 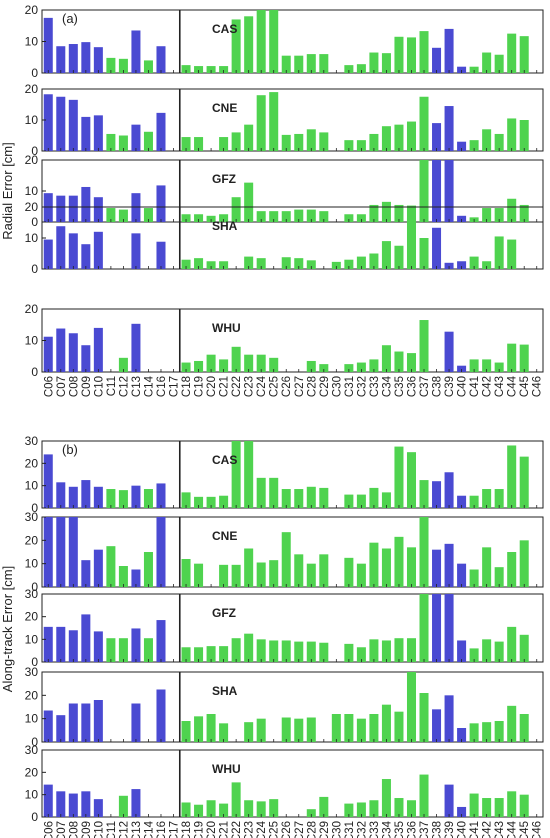 What do you see at coordinates (162, 829) in the screenshot?
I see `x-tick-label-c16: C16` at bounding box center [162, 829].